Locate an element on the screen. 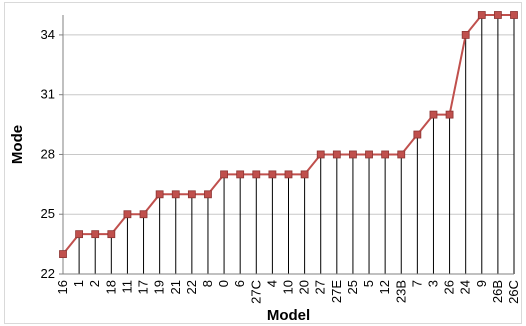 Image resolution: width=526 pixels, height=326 pixels. x-tick-label: 26C is located at coordinates (513, 292).